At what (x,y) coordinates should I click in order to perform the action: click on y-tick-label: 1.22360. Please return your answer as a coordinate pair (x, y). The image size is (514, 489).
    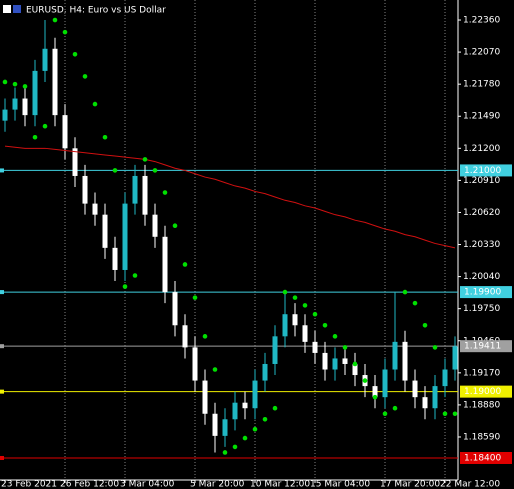
    Looking at the image, I should click on (481, 21).